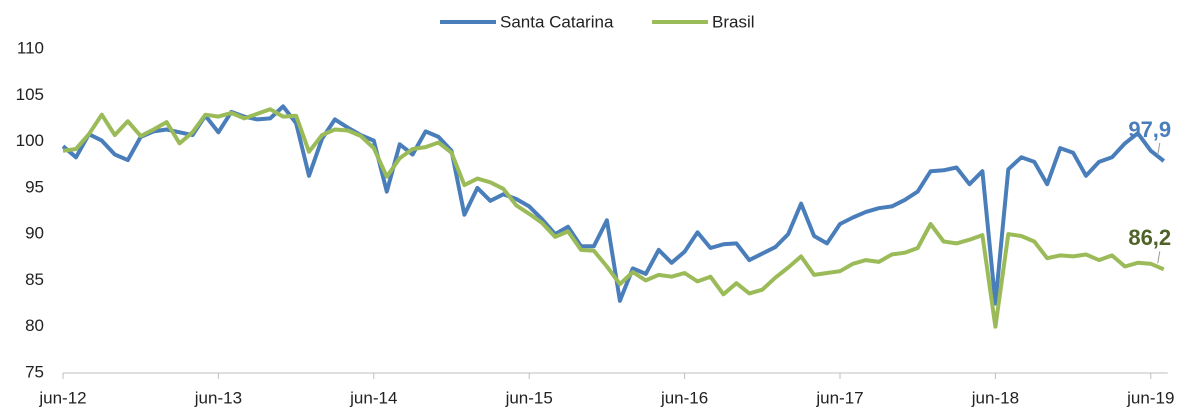 The image size is (1194, 419). What do you see at coordinates (1149, 129) in the screenshot?
I see `data-label: 97,9` at bounding box center [1149, 129].